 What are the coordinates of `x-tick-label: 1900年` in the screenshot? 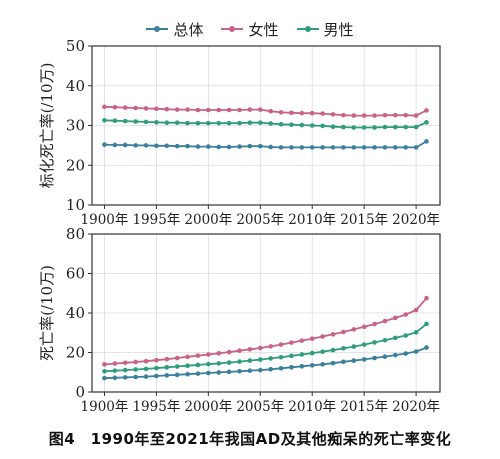 It's located at (105, 407).